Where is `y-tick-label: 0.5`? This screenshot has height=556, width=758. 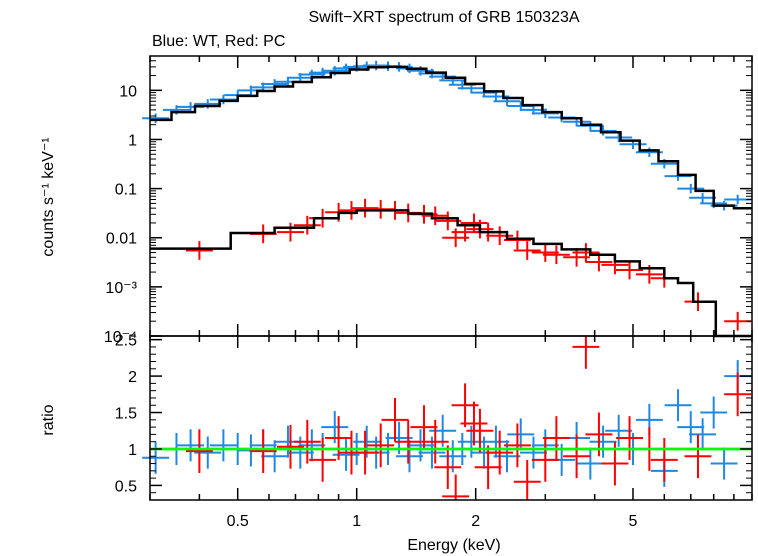 y-tick-label: 0.5 is located at coordinates (126, 486).